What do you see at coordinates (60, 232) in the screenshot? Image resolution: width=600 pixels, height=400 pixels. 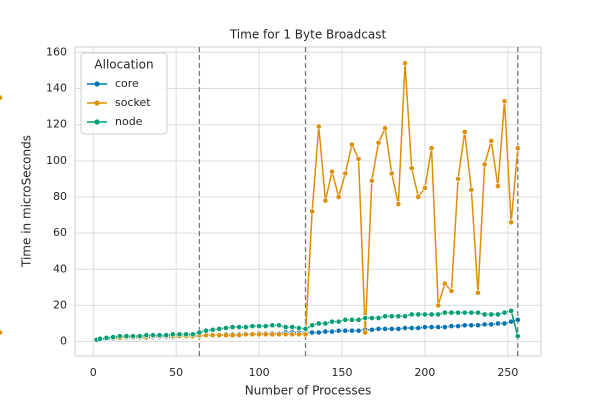 I see `y-tick-label: 60` at bounding box center [60, 232].